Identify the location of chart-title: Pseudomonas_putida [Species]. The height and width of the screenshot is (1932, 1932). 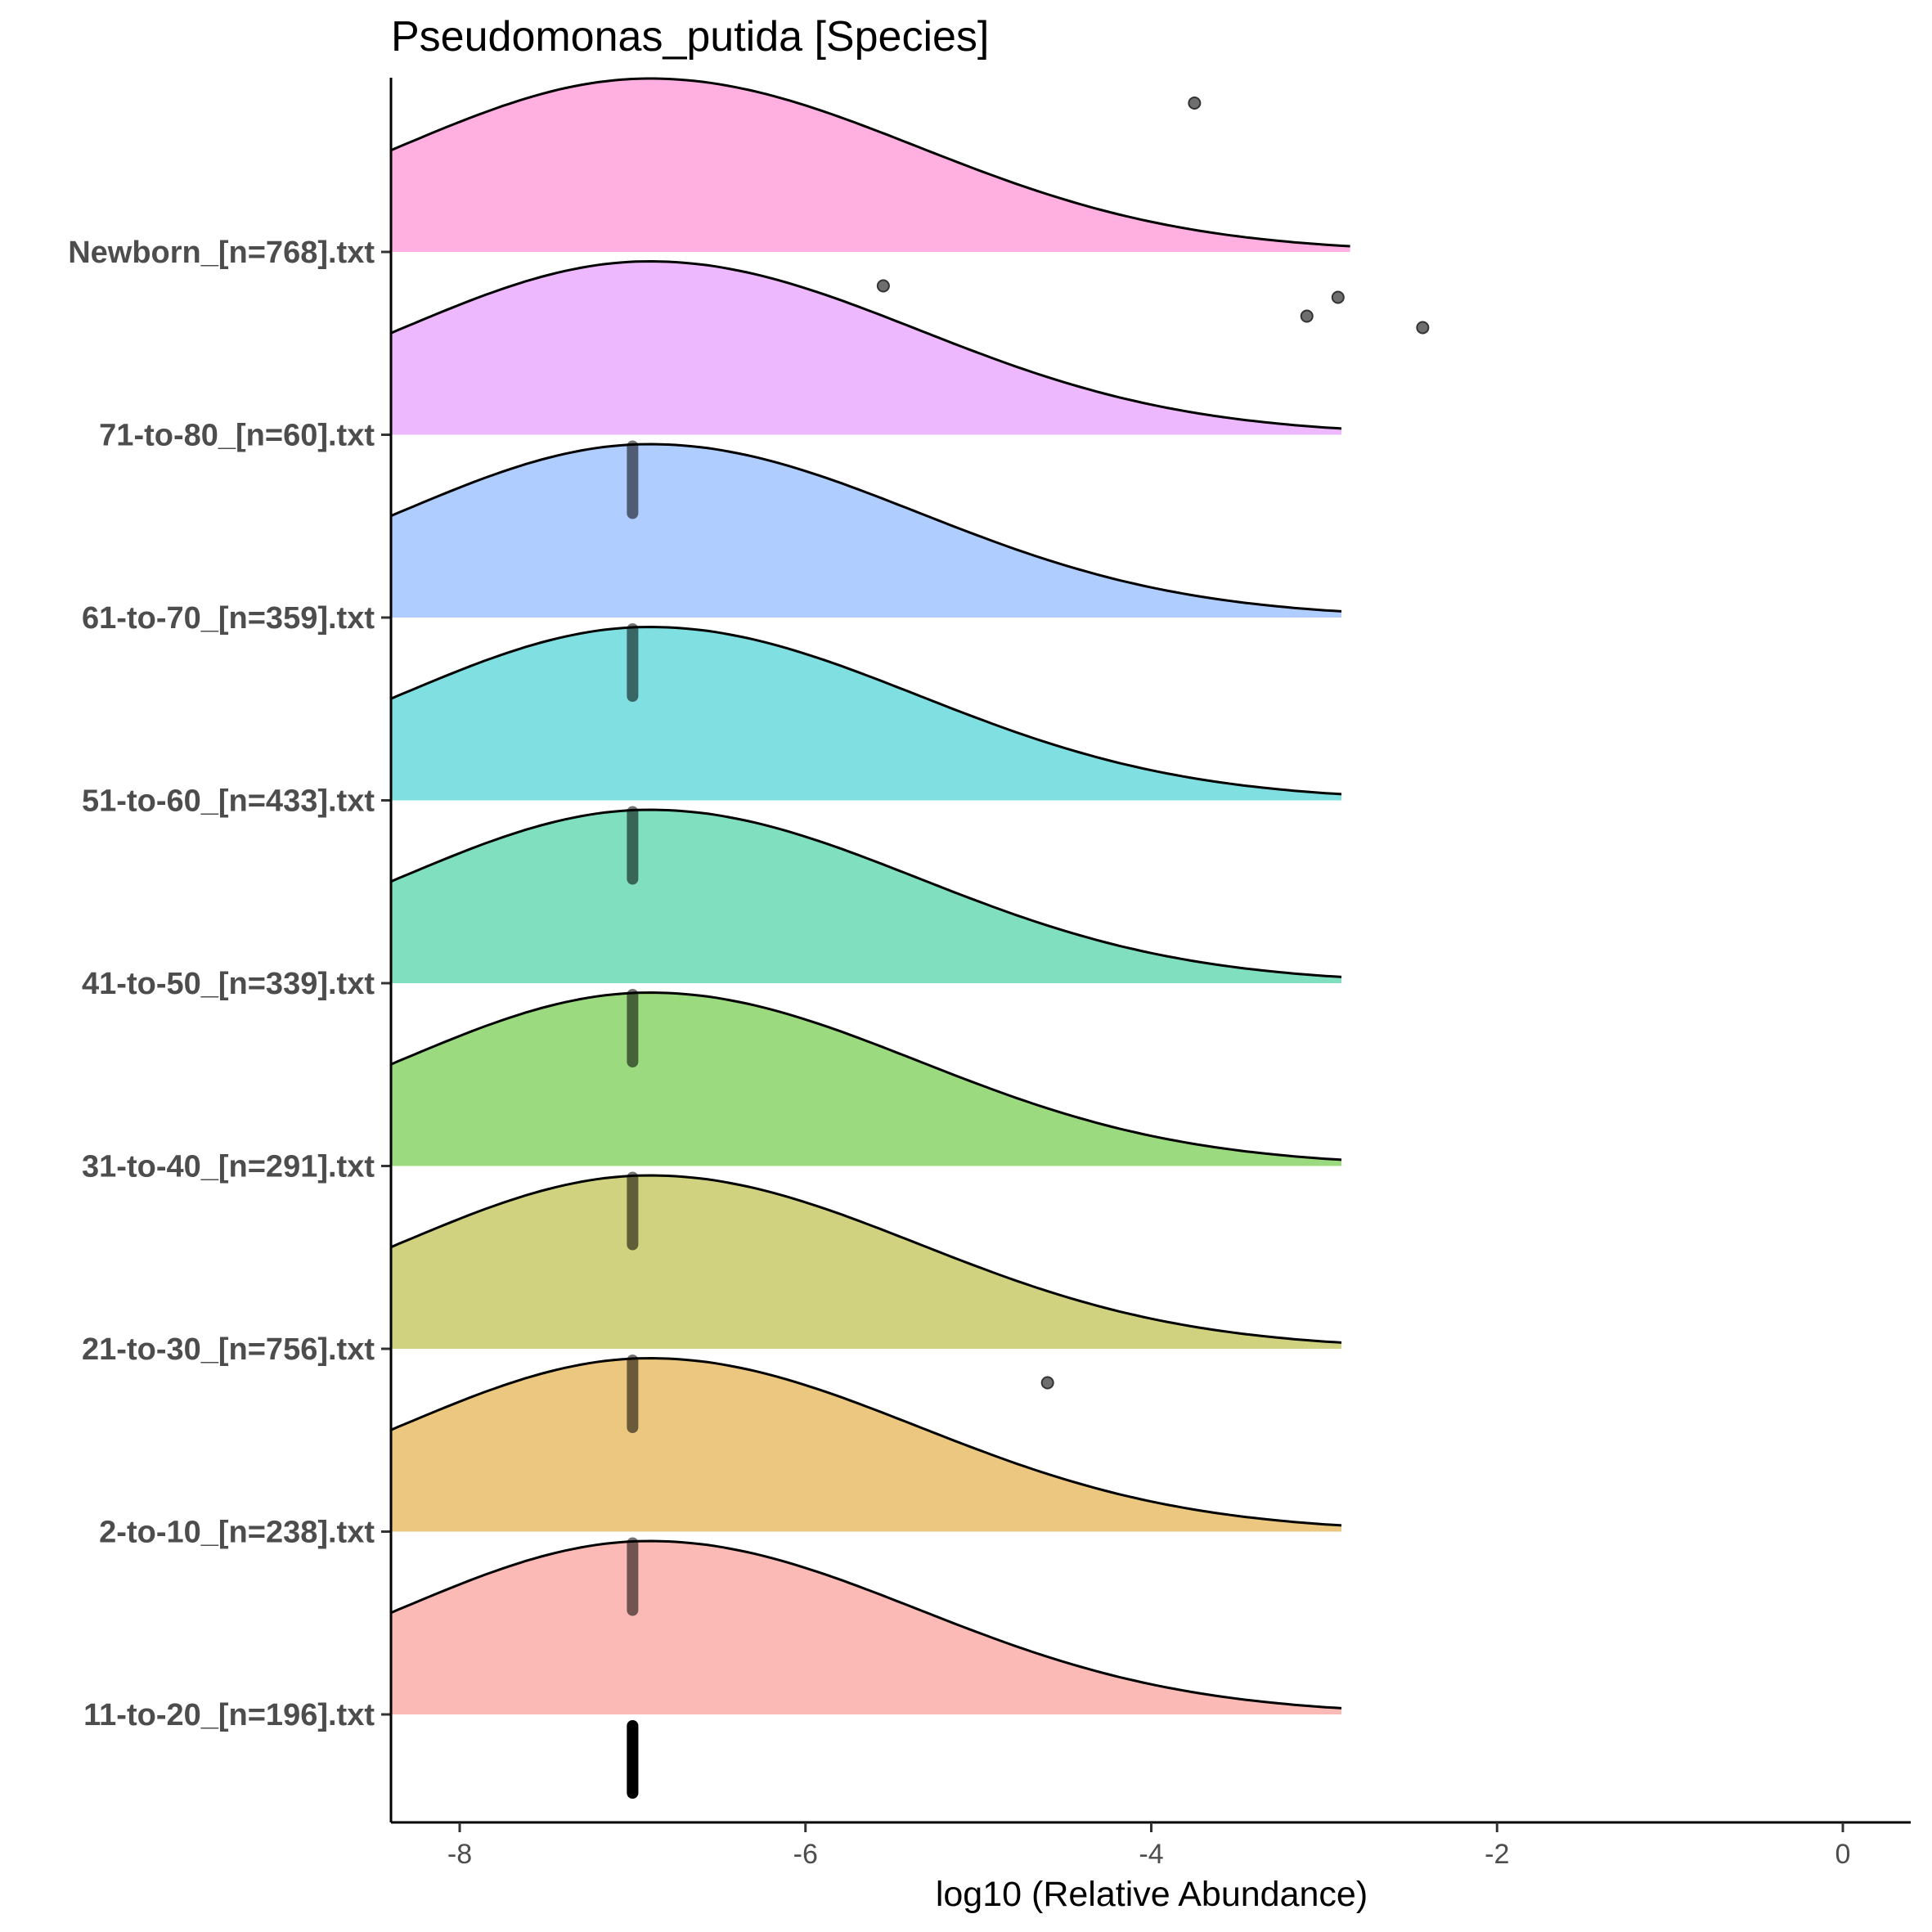
(690, 37).